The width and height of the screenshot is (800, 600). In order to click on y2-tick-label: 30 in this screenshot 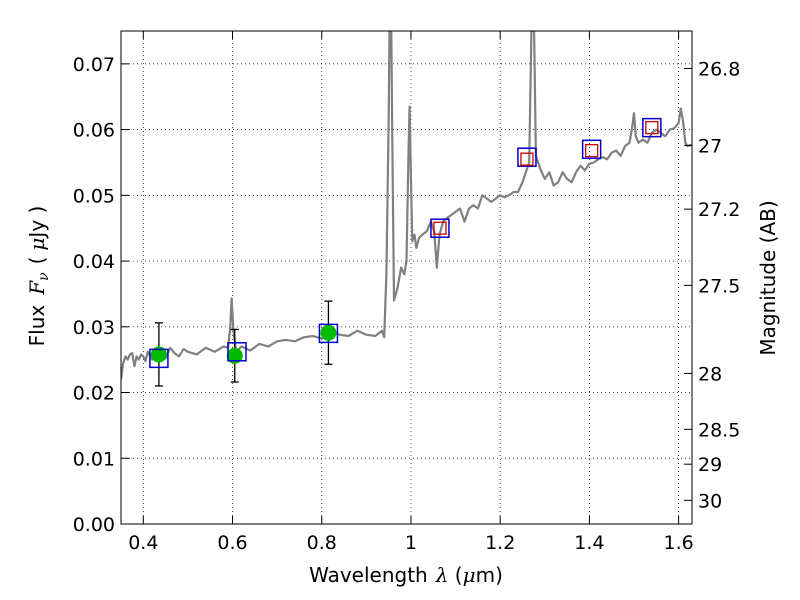, I will do `click(710, 501)`.